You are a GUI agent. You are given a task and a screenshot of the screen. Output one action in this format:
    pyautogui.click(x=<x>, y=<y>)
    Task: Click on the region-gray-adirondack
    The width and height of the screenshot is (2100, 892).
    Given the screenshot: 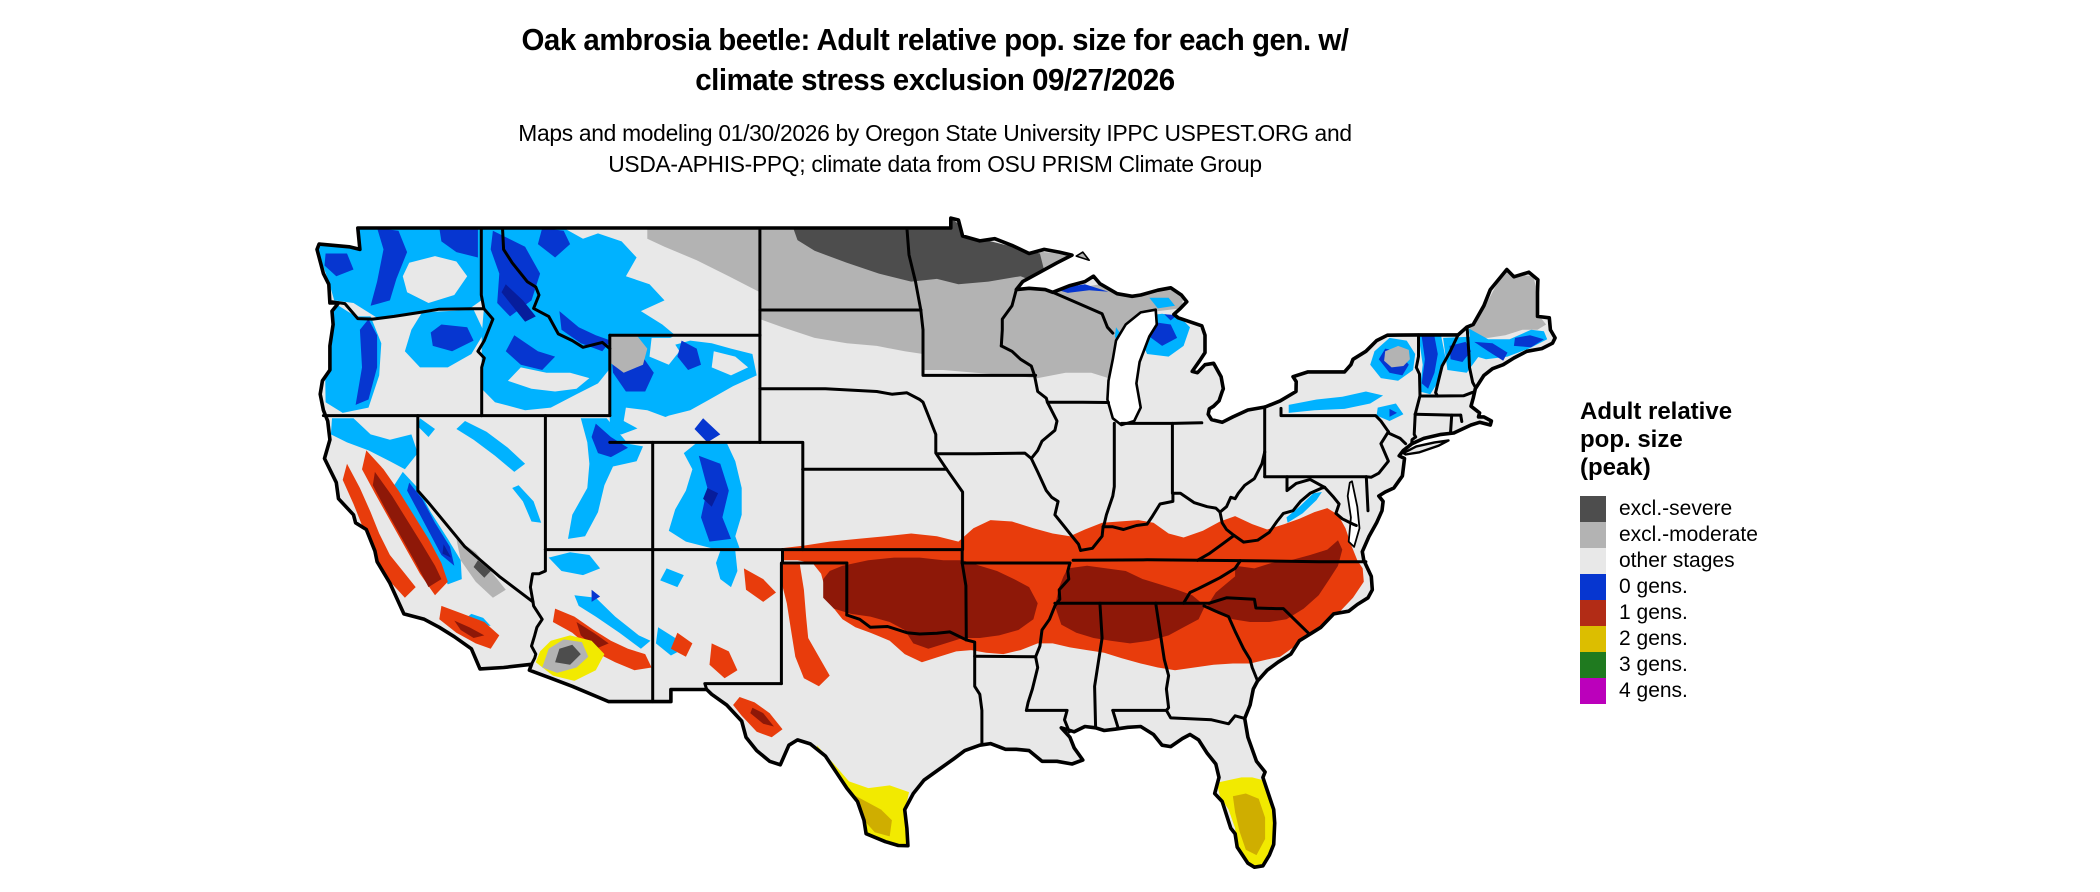 What is the action you would take?
    pyautogui.click(x=1397, y=356)
    